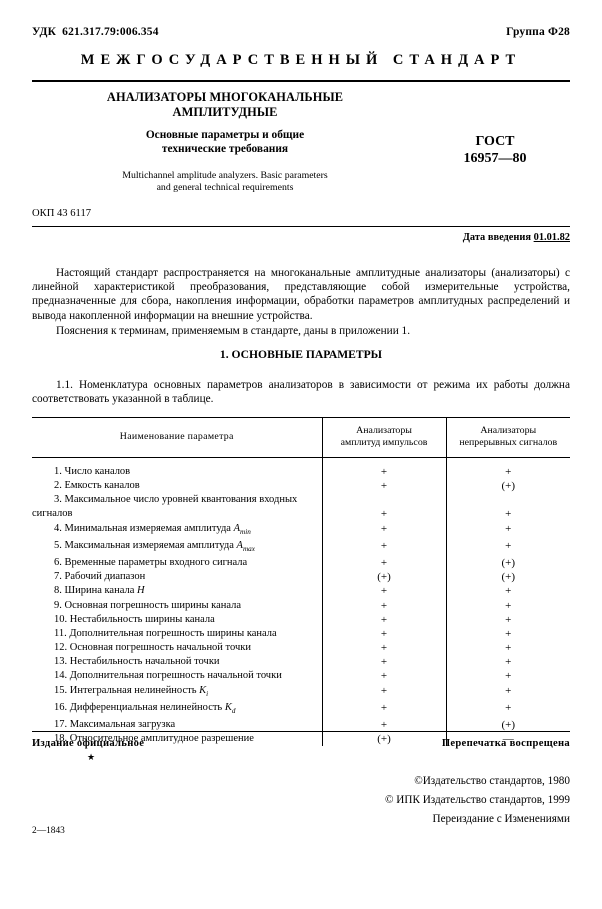 This screenshot has width=602, height=909. Describe the element at coordinates (301, 81) in the screenshot. I see `header-divider-rule` at that location.